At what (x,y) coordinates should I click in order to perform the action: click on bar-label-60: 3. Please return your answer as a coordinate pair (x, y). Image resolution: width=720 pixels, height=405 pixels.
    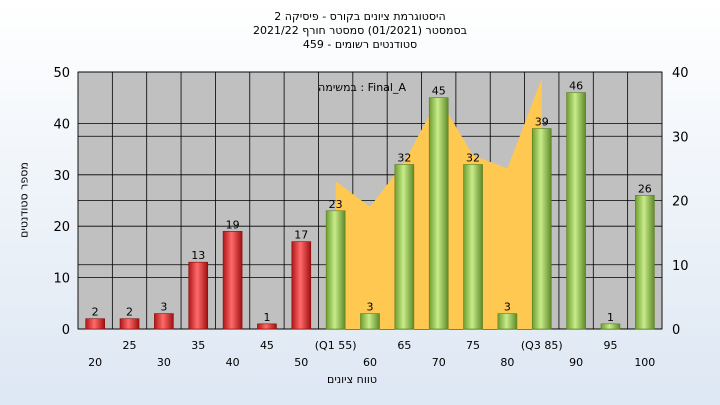
    Looking at the image, I should click on (370, 307).